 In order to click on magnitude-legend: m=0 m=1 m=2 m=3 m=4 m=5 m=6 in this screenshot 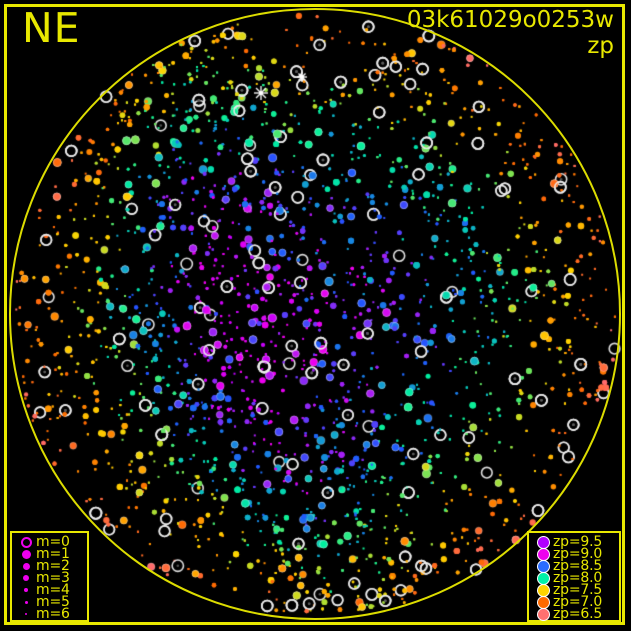, I will do `click(49, 576)`.